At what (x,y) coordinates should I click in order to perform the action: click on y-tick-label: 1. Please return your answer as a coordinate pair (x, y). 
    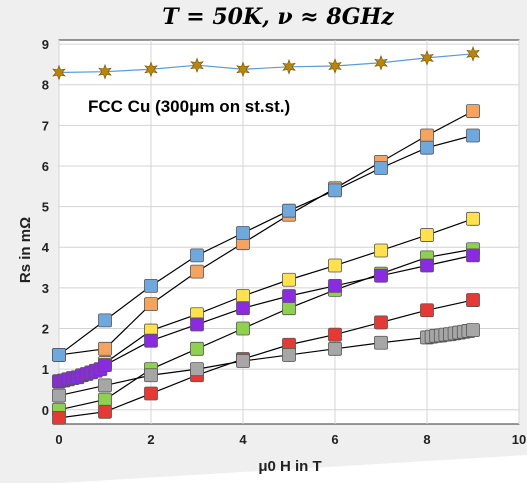
    Looking at the image, I should click on (45, 369).